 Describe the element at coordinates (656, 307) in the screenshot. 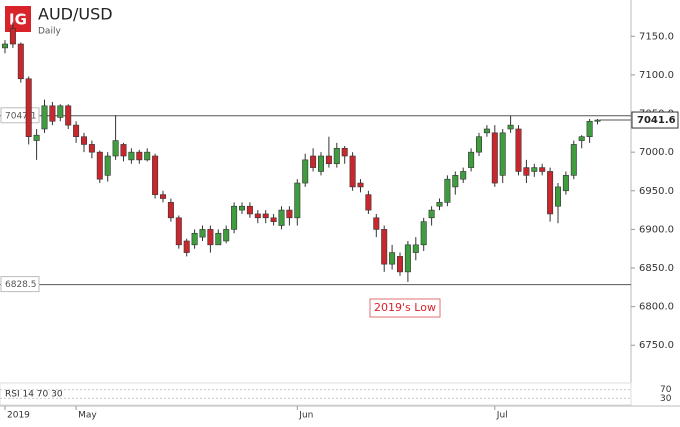

I see `y-tick-label: 6800.0` at that location.